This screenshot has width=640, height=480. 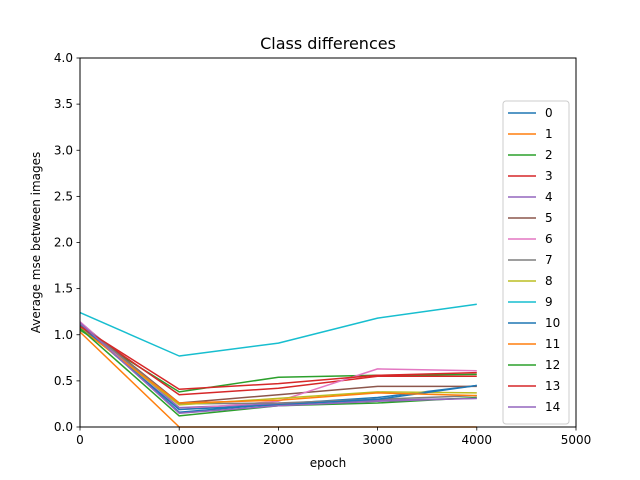 I want to click on legend-label-11: 11, so click(x=552, y=344).